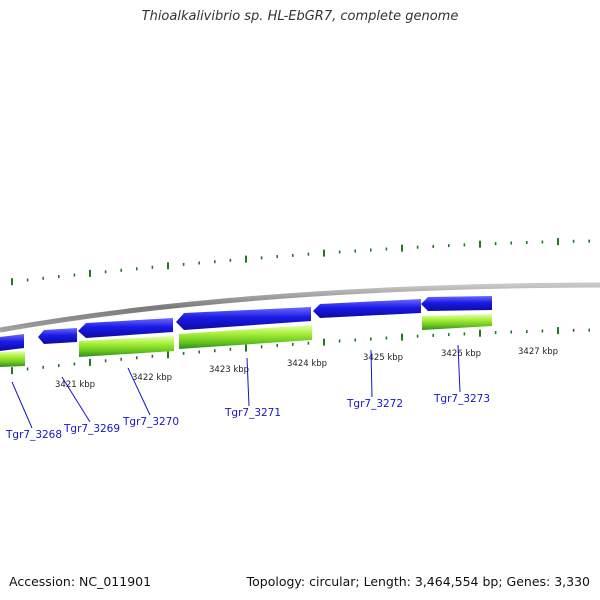 The width and height of the screenshot is (600, 600). I want to click on kbp-label: 3421 kbp, so click(75, 385).